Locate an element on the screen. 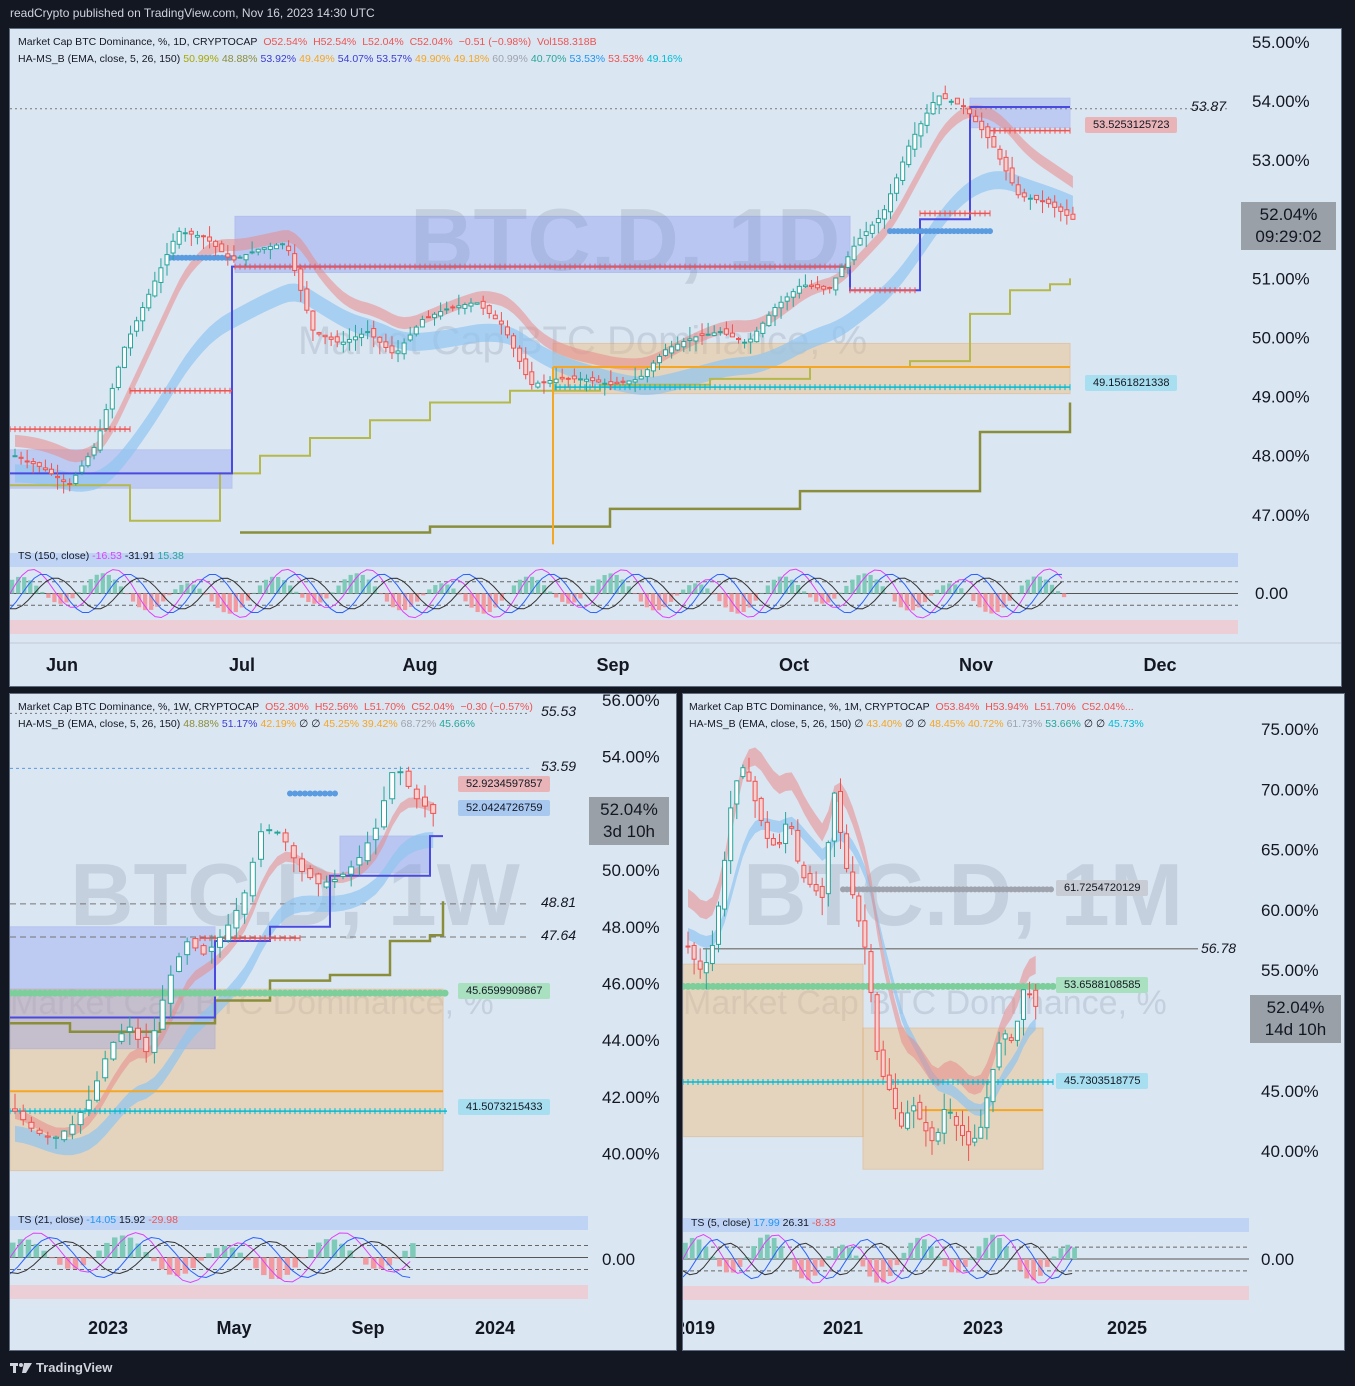  blue-dot-line is located at coordinates (335, 793).